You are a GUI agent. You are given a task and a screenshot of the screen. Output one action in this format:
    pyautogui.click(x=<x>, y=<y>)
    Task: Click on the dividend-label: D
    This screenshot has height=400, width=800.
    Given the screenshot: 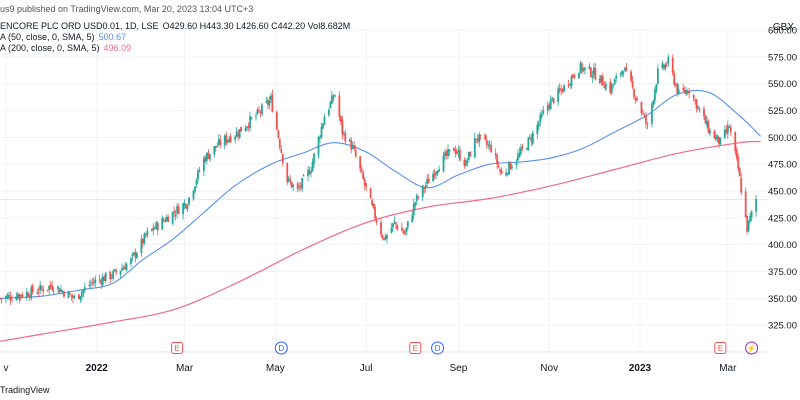 What is the action you would take?
    pyautogui.click(x=438, y=348)
    